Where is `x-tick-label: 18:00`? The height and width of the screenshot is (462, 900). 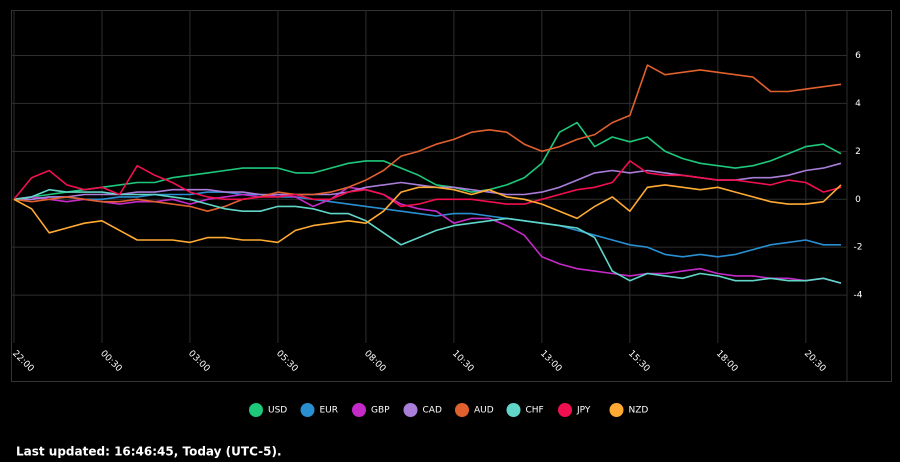 x-tick-label: 18:00 is located at coordinates (727, 362).